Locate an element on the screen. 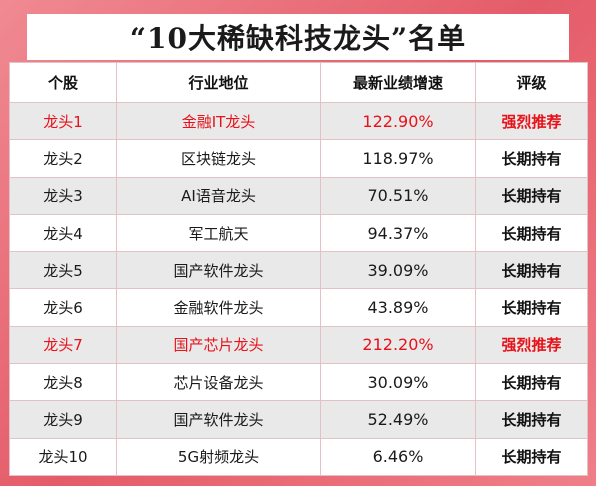 This screenshot has width=596, height=486. growth-cell: 122.90% is located at coordinates (398, 121).